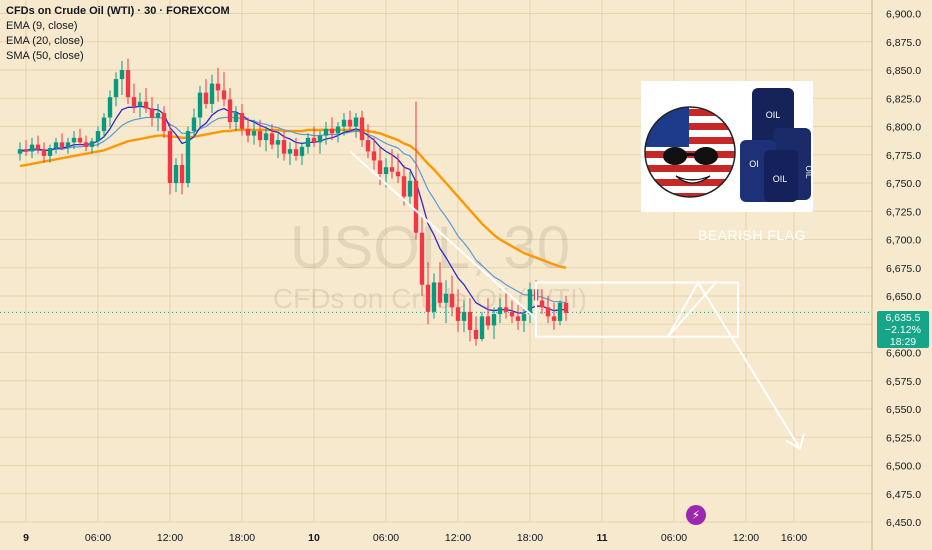 This screenshot has height=550, width=932. Describe the element at coordinates (903, 438) in the screenshot. I see `price-tick-label: 6,525.0` at that location.